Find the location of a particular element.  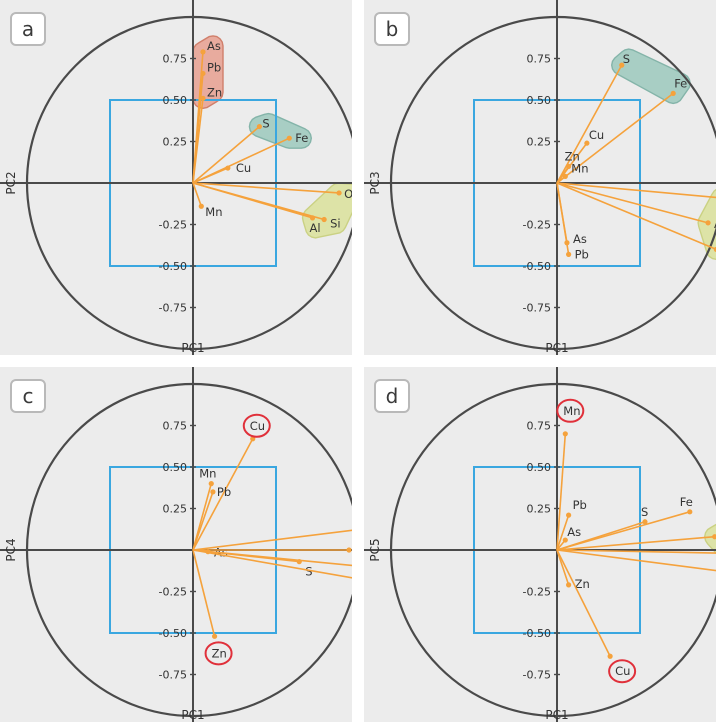

vector-Si-b is located at coordinates (636, 216).